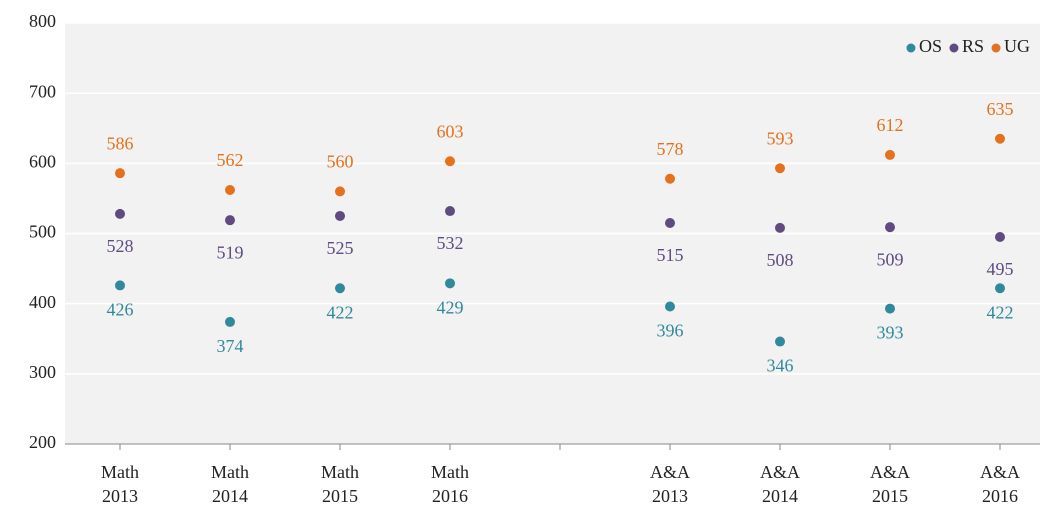  Describe the element at coordinates (120, 310) in the screenshot. I see `data-label: 426` at that location.